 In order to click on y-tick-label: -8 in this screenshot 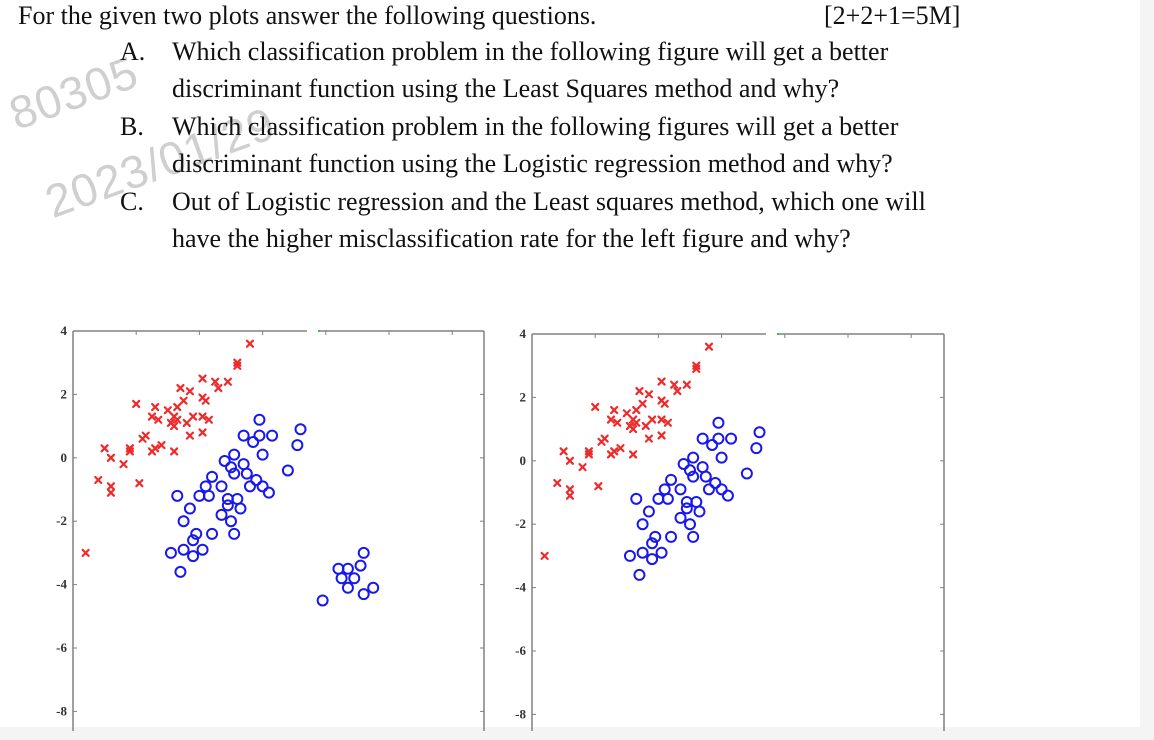, I will do `click(61, 710)`.